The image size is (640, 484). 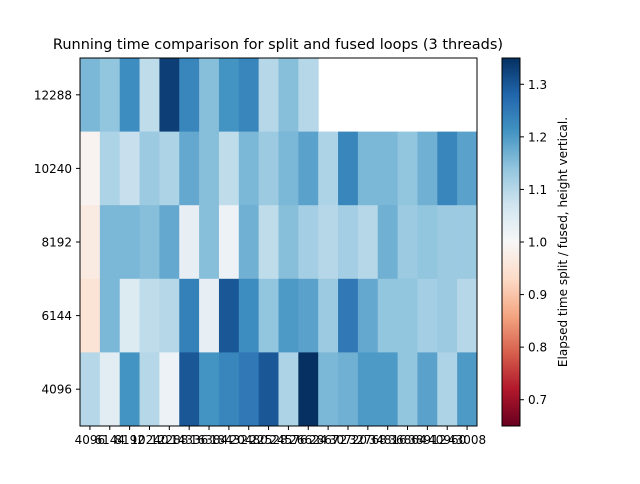 I want to click on x-tick-label: 22528, so click(x=268, y=440).